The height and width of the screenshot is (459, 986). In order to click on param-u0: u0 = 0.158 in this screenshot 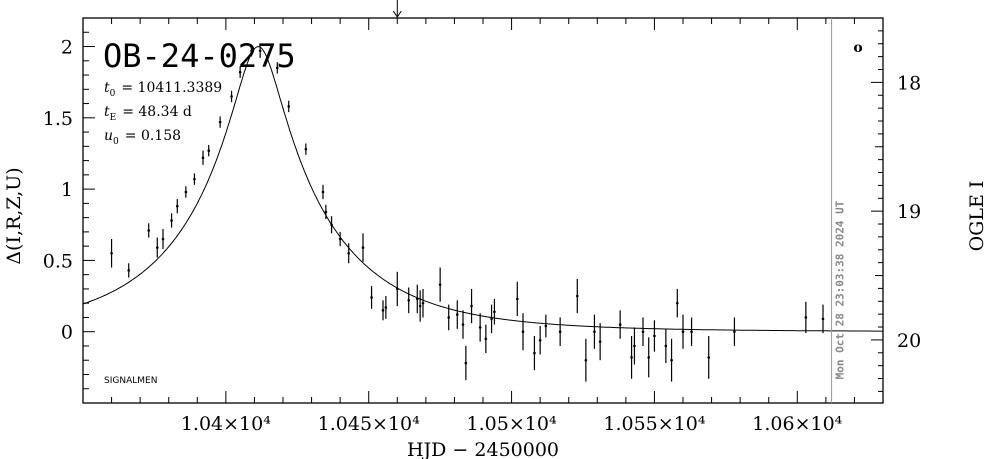, I will do `click(142, 137)`.